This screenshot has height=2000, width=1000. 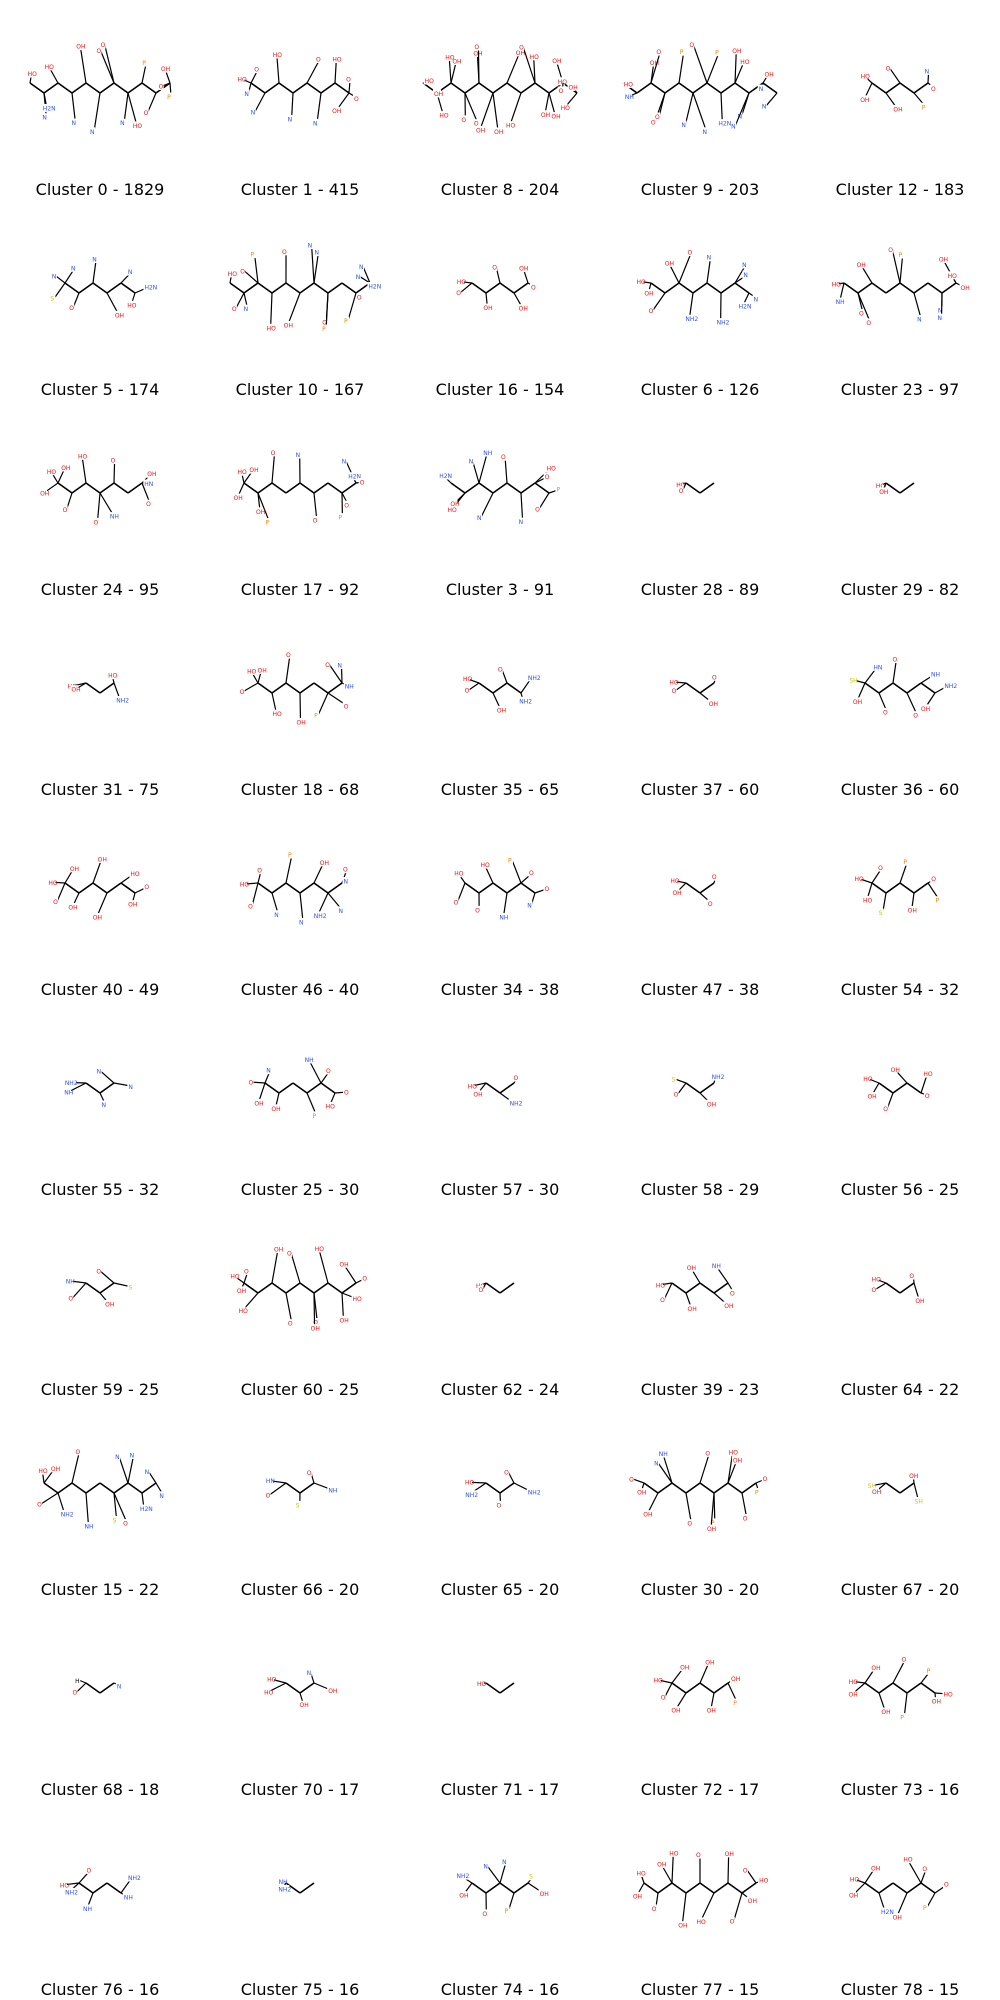 I want to click on cluster-caption: Cluster 78 - 15, so click(x=900, y=1989).